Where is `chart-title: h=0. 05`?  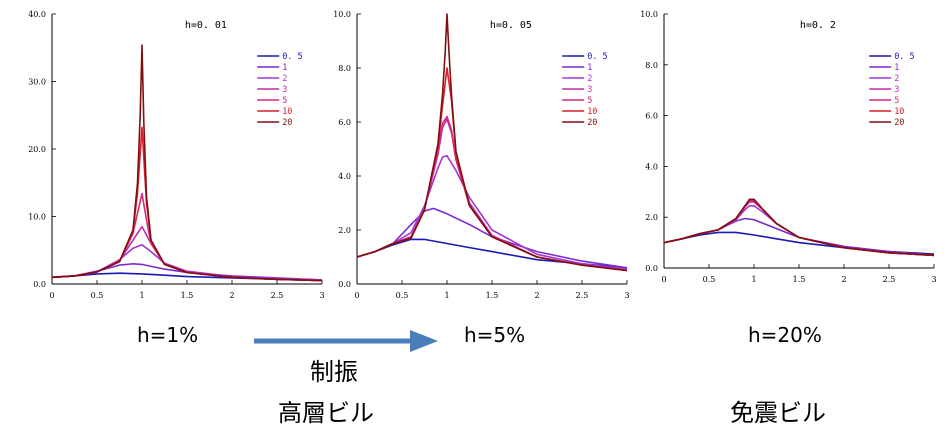 chart-title: h=0. 05 is located at coordinates (511, 25).